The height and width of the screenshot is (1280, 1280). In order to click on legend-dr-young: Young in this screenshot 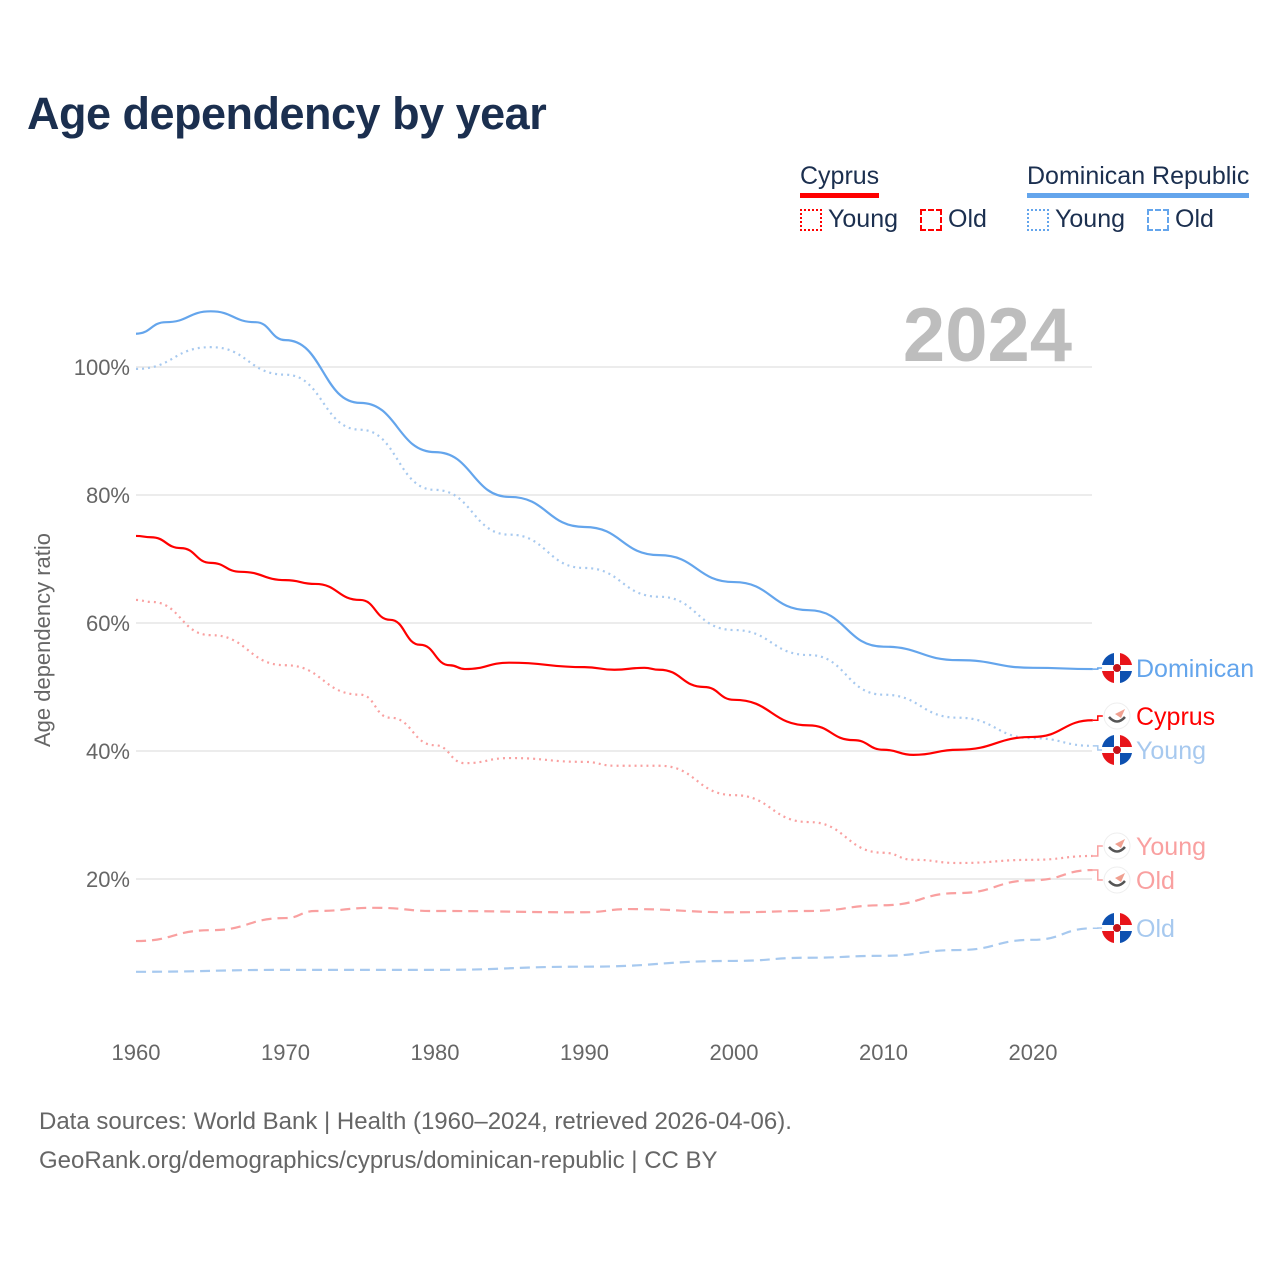, I will do `click(1076, 219)`.